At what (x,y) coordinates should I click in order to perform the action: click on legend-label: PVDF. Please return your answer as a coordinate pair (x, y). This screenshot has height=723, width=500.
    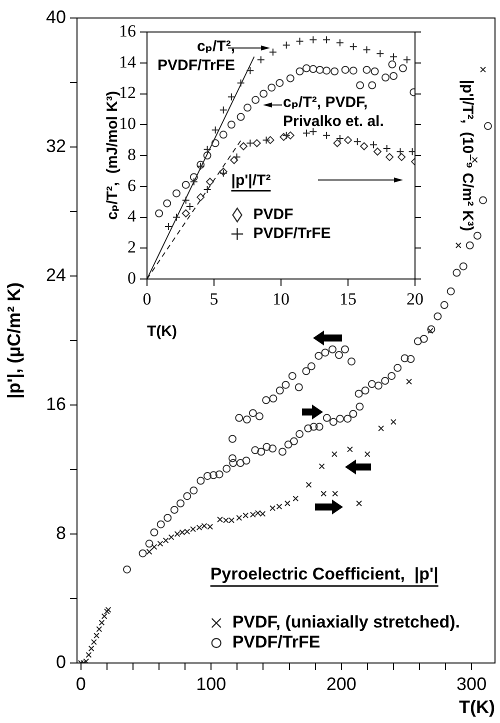
    Looking at the image, I should click on (273, 215).